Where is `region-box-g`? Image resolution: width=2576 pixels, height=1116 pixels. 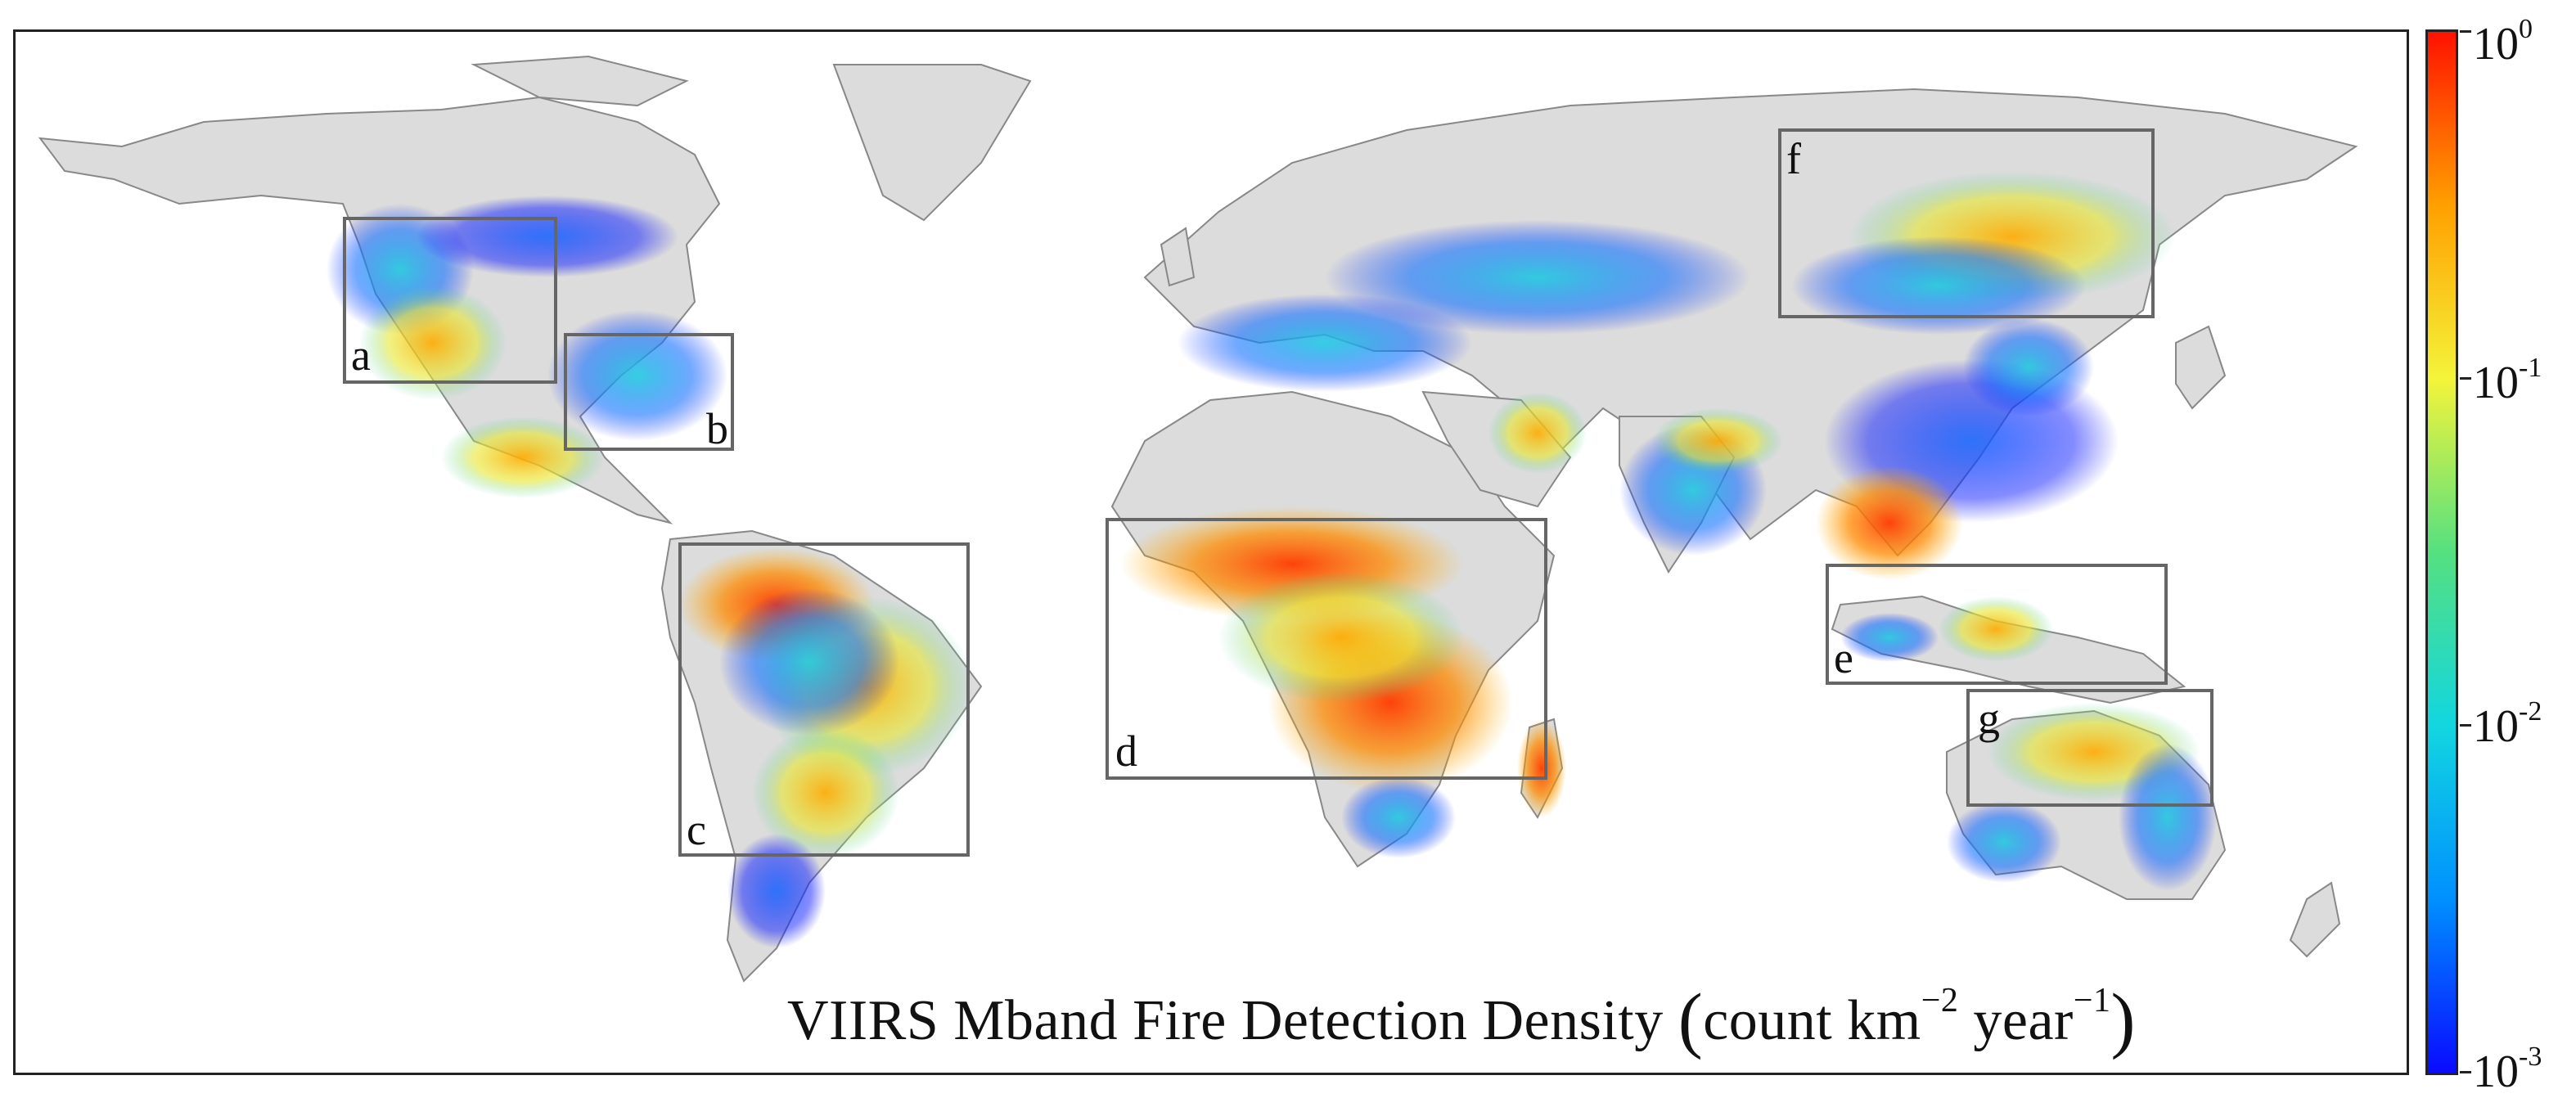 region-box-g is located at coordinates (2089, 748).